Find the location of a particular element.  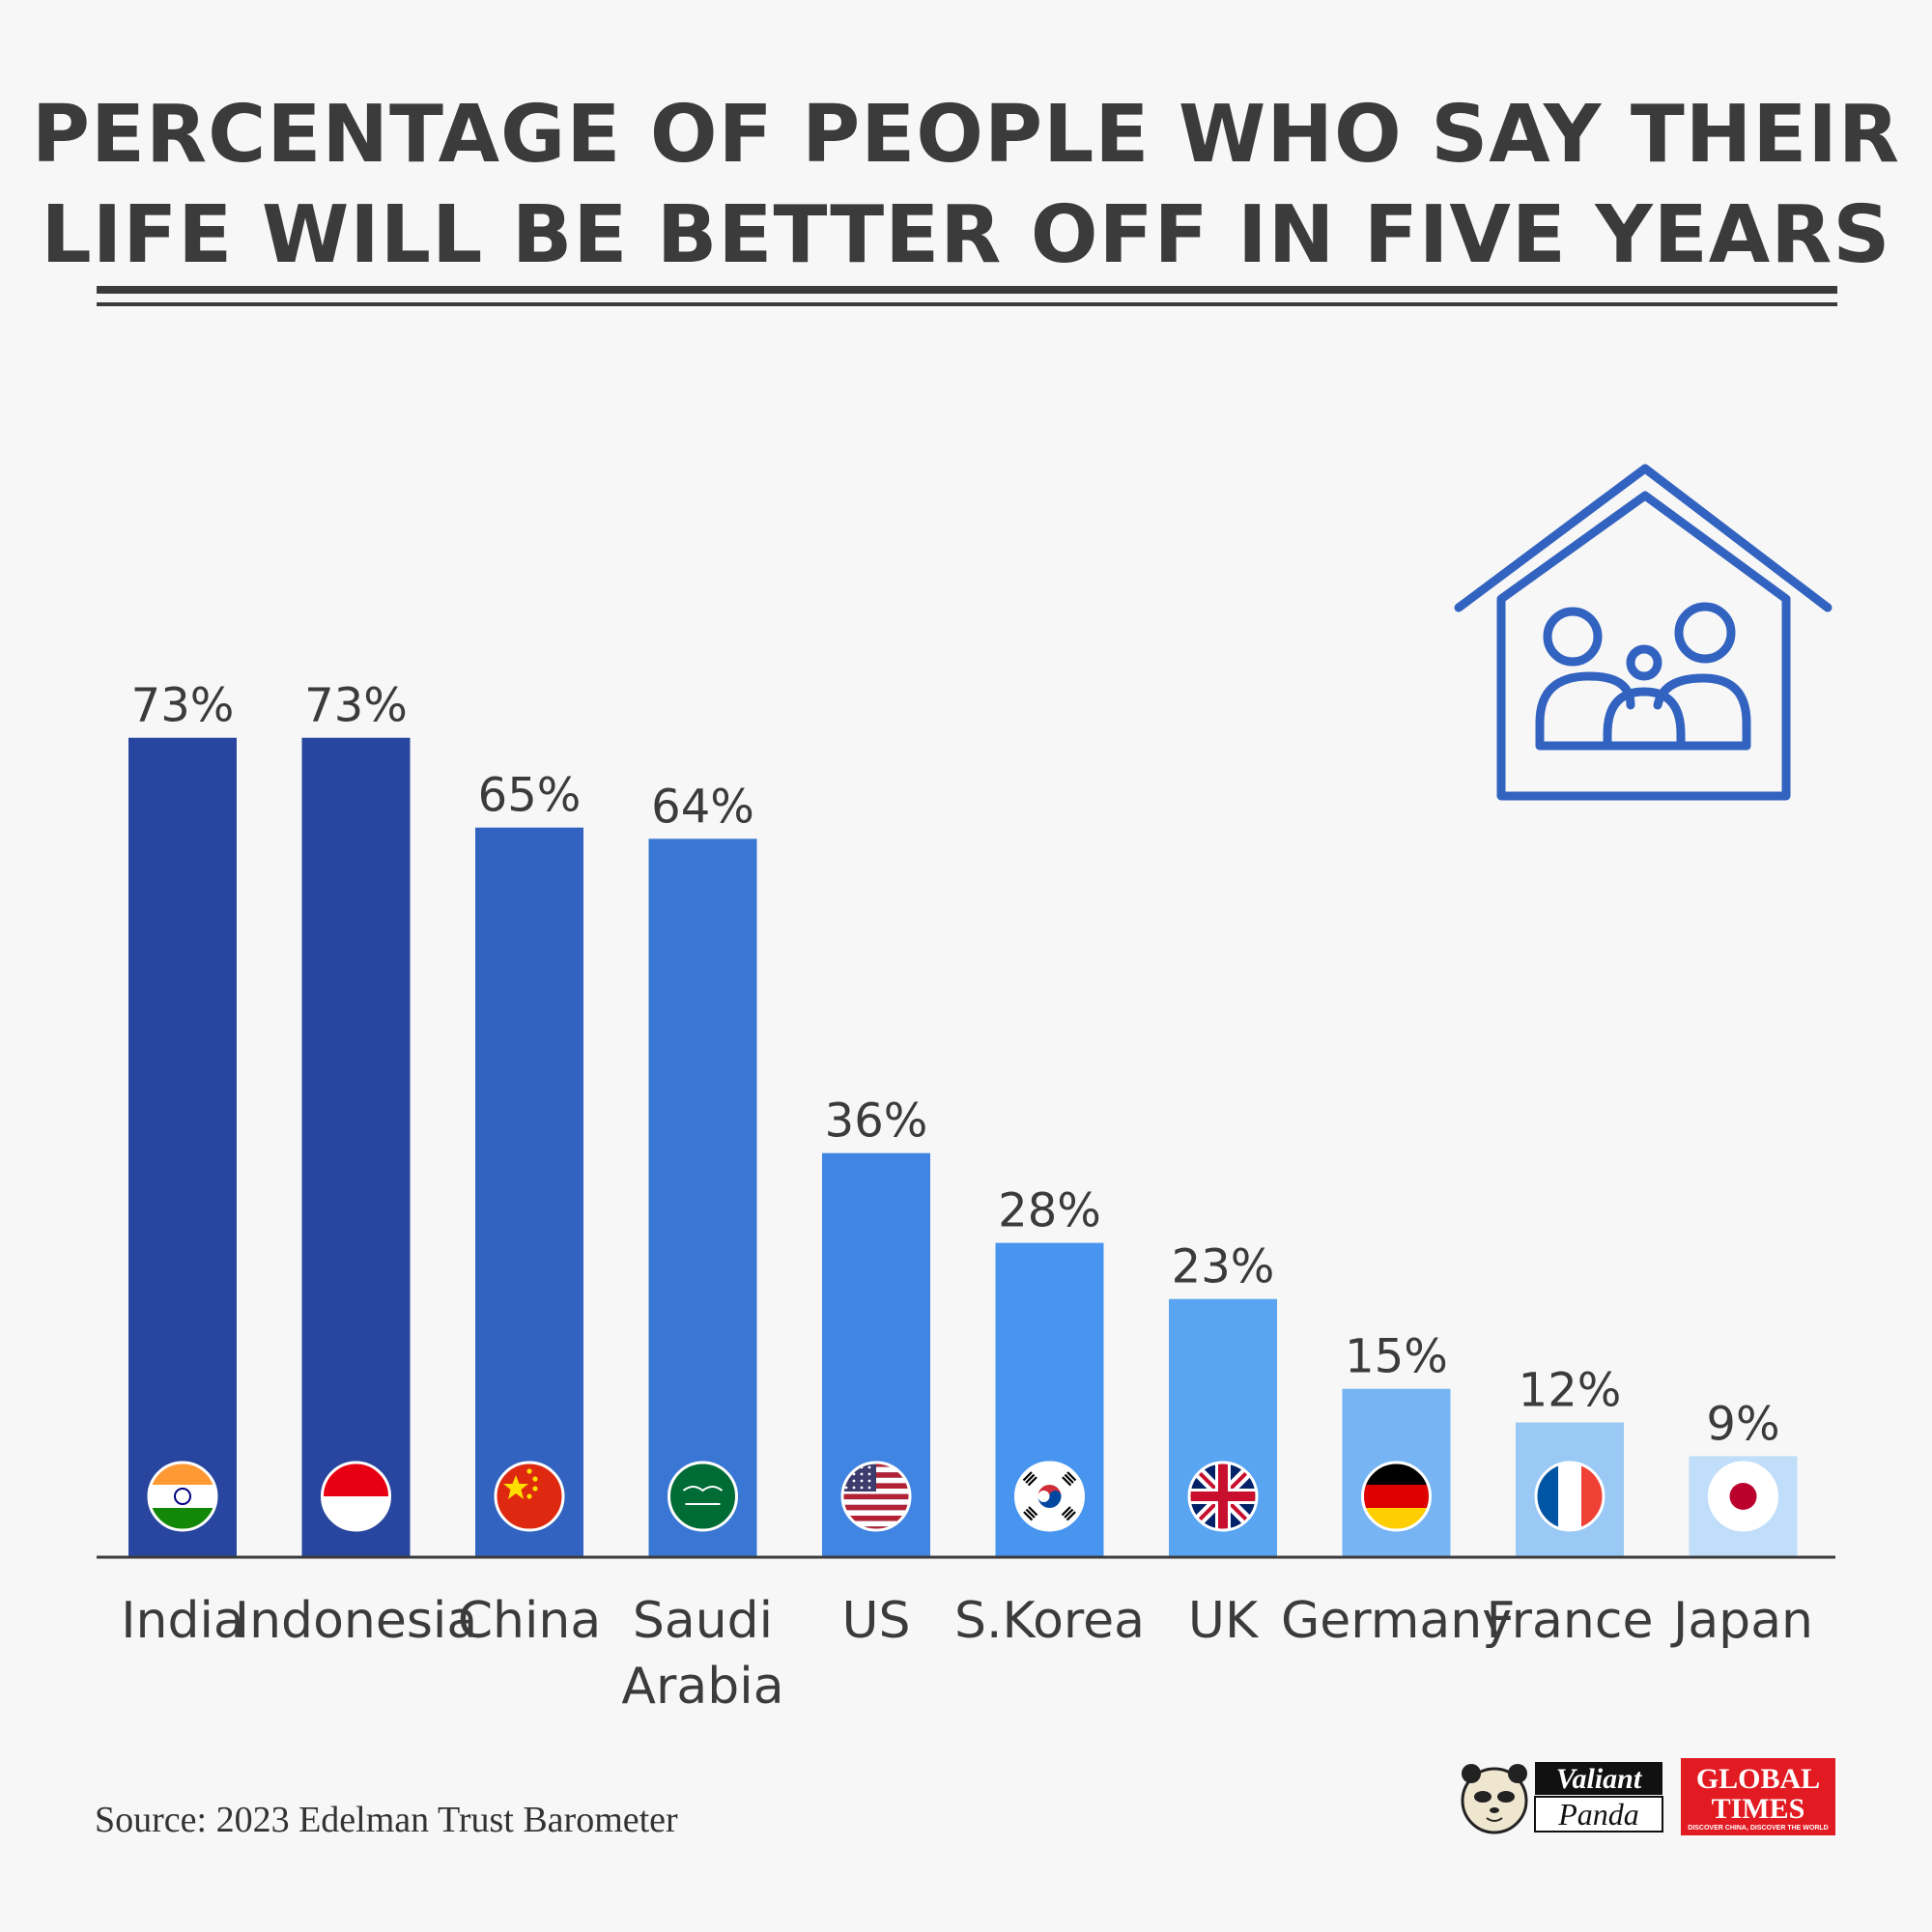

category-label: UK is located at coordinates (1224, 1621).